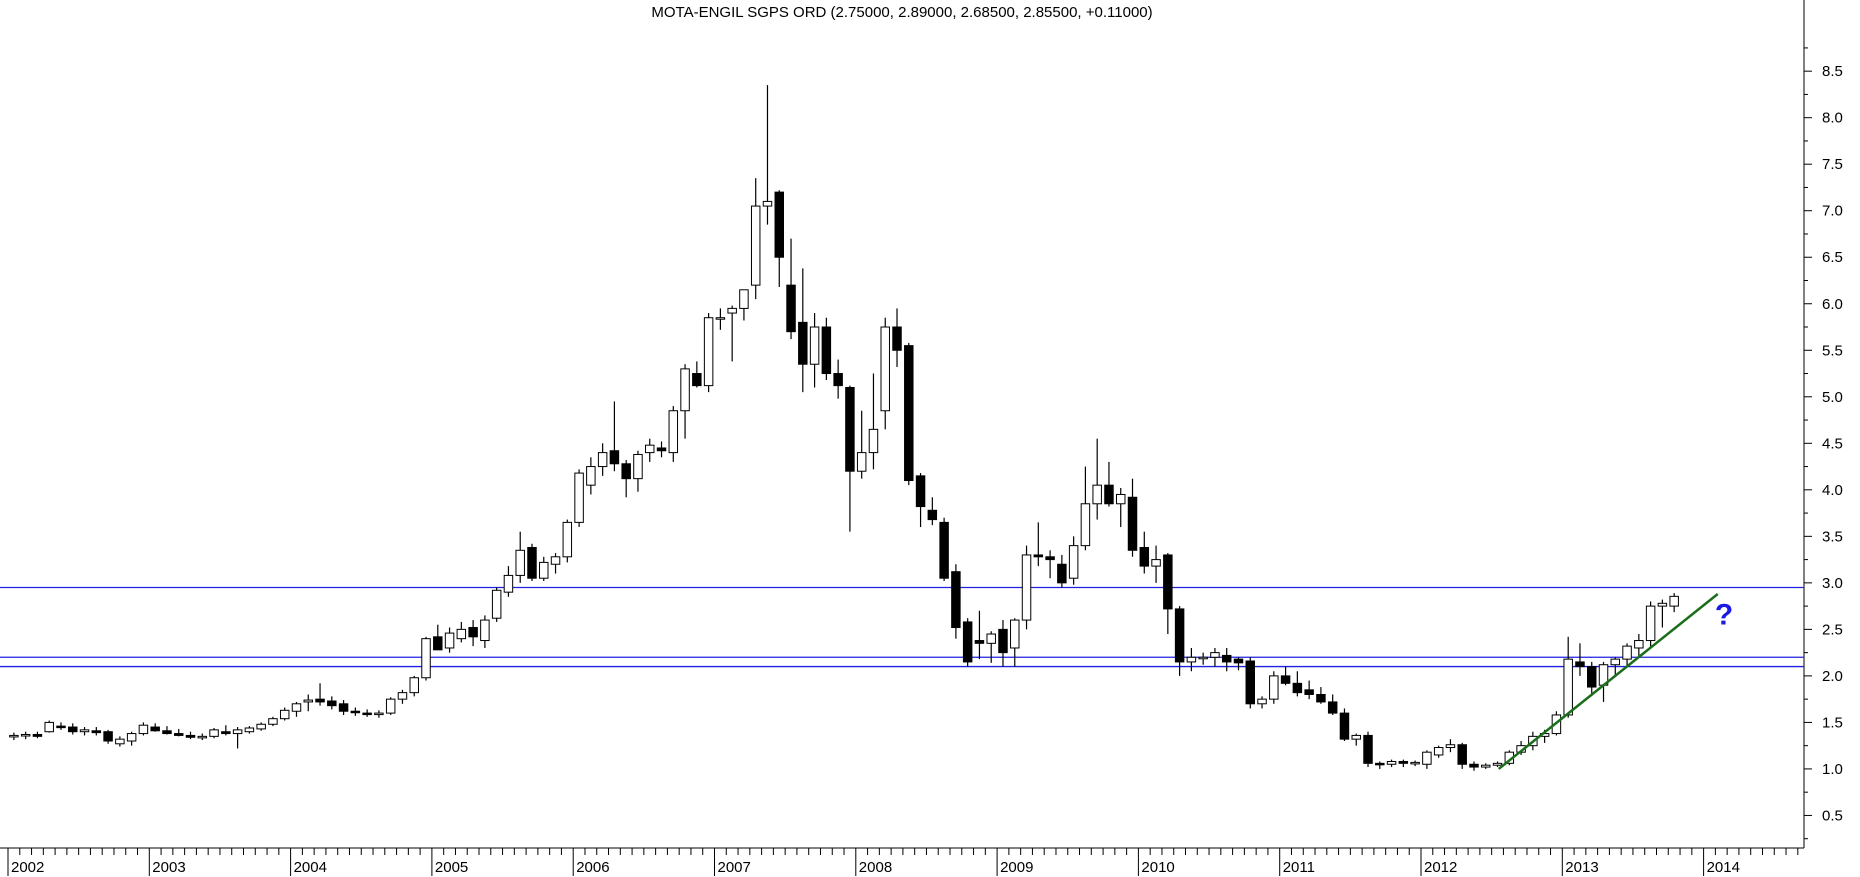 This screenshot has height=877, width=1860. Describe the element at coordinates (1832, 71) in the screenshot. I see `y-tick-label: 8.5` at that location.